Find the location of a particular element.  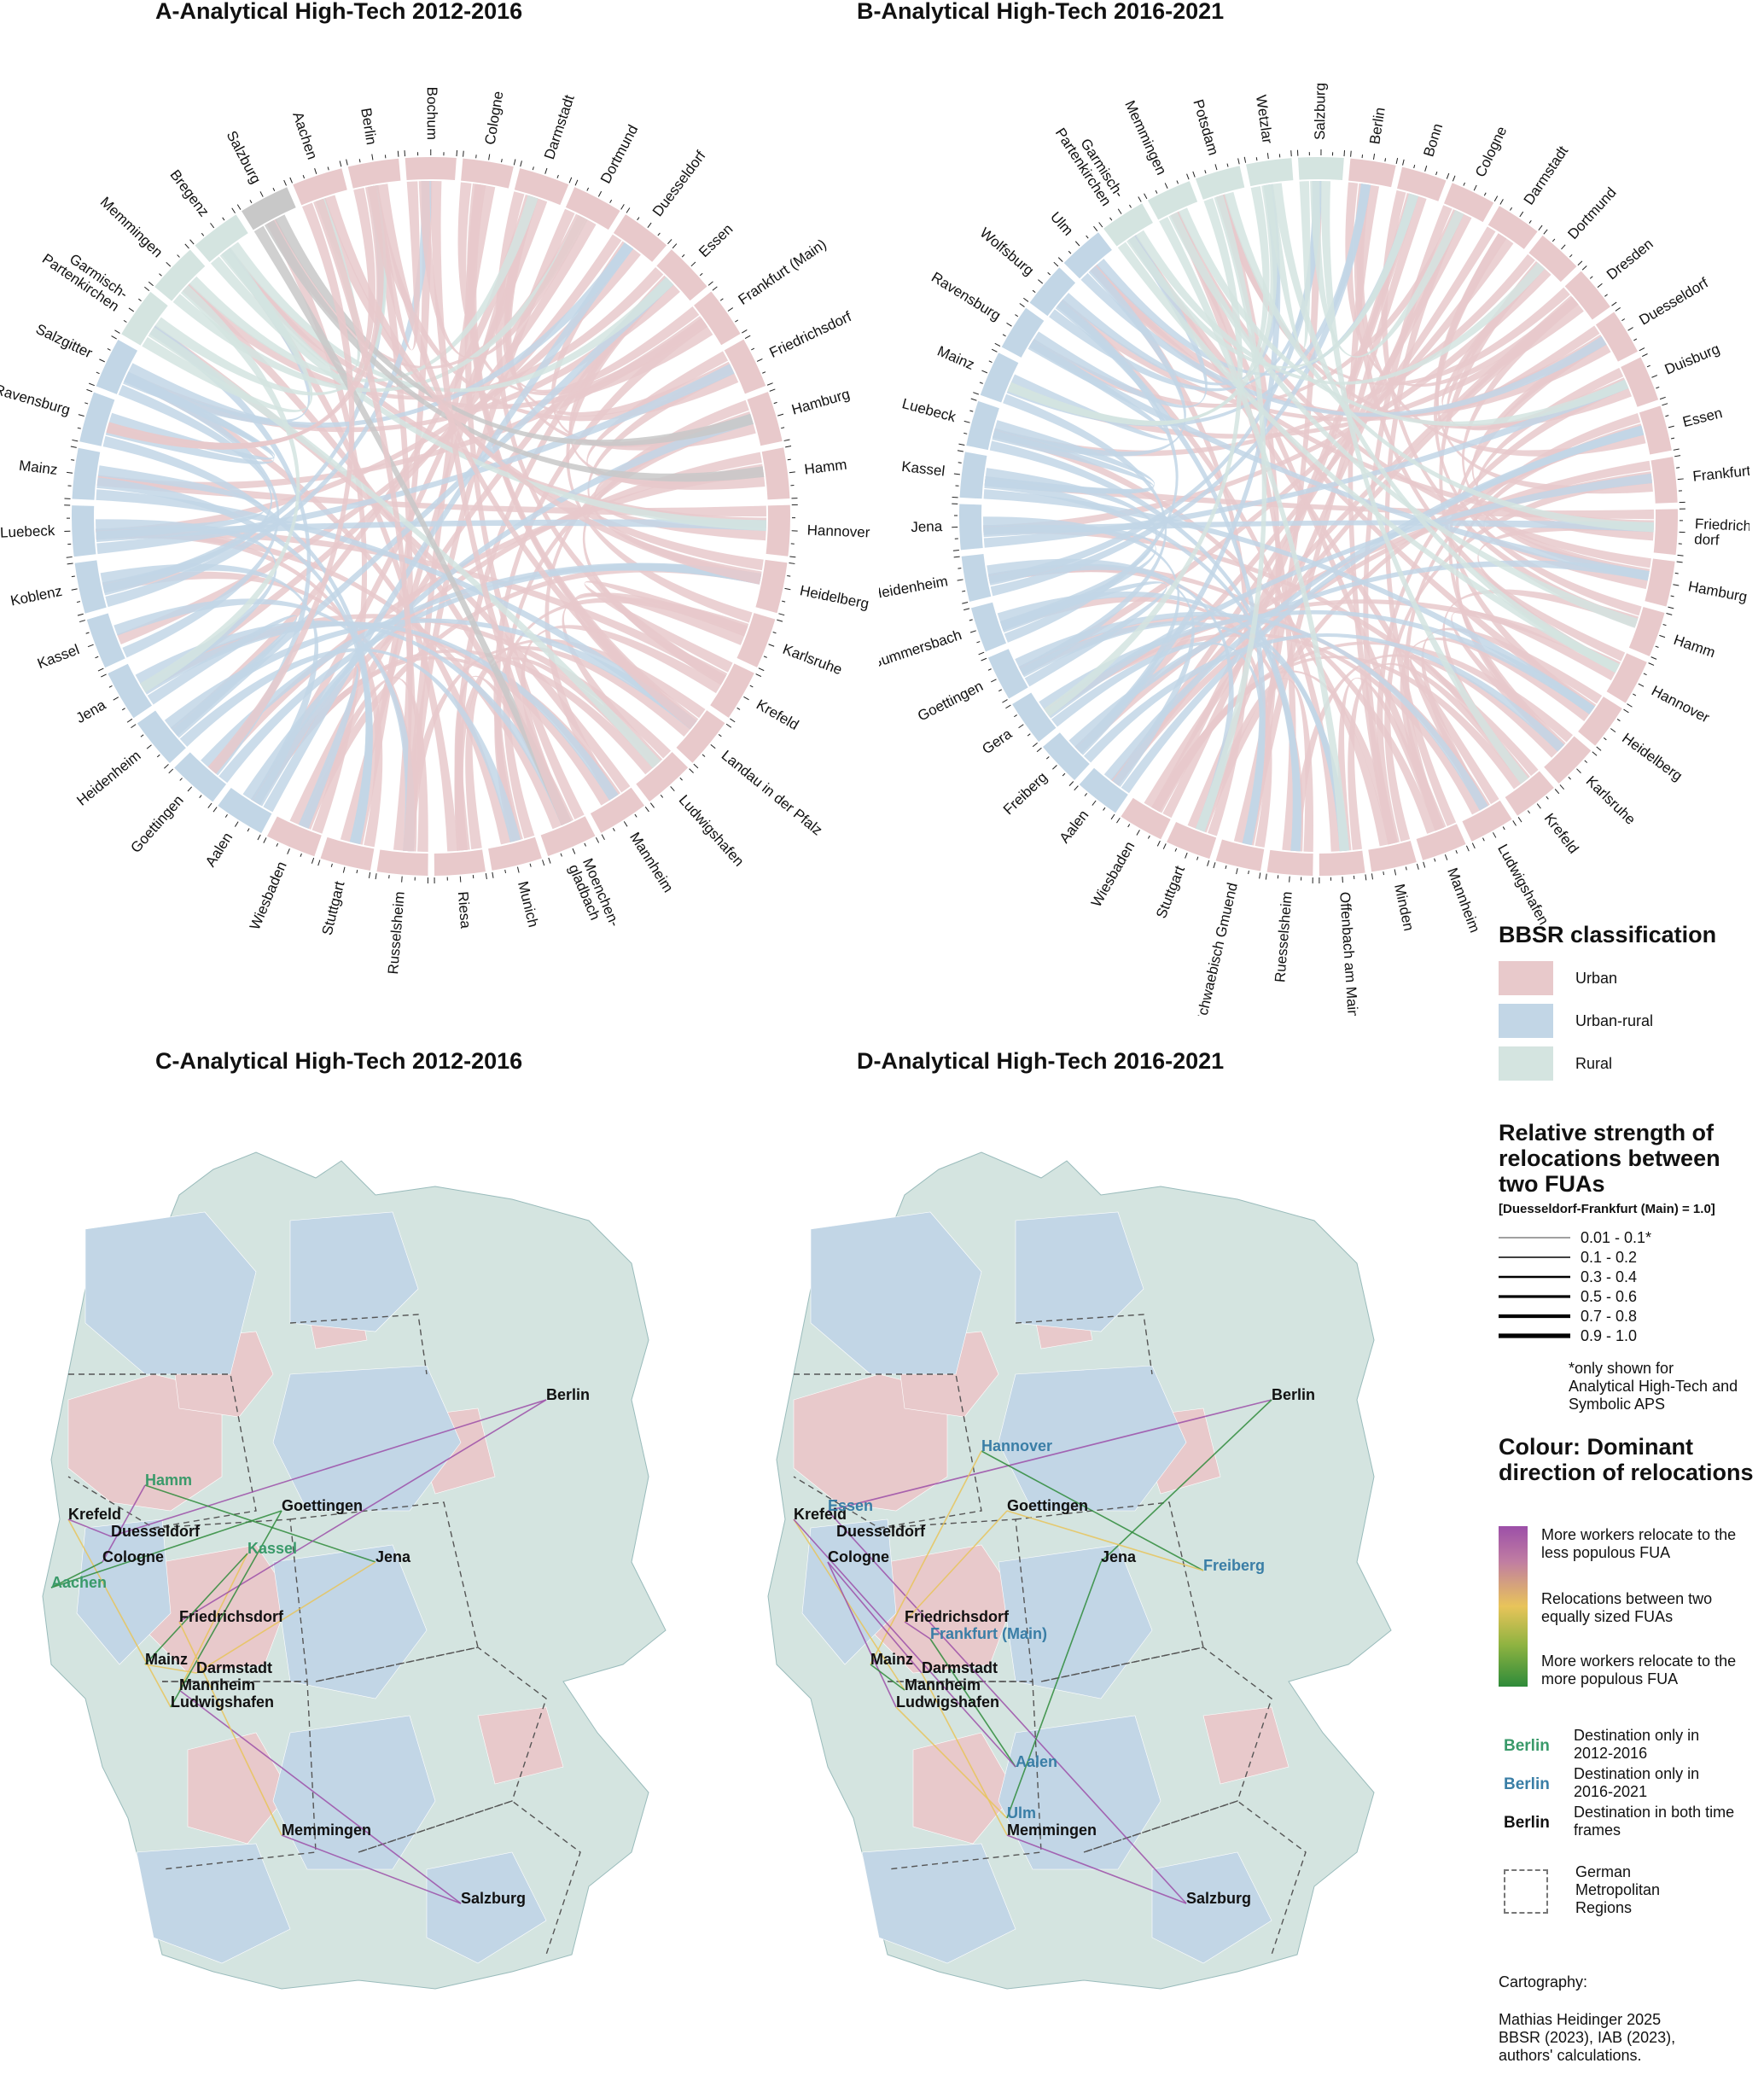

chord-a-label-20: Stuttgart is located at coordinates (334, 907).